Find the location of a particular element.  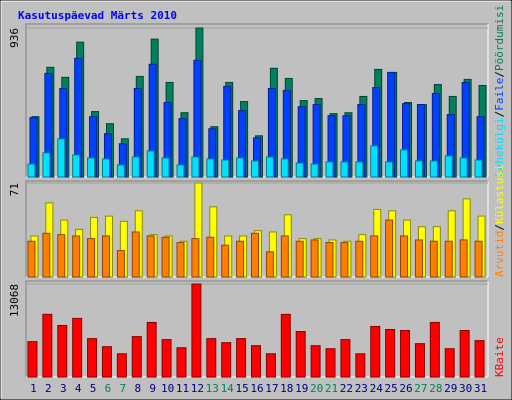

x-tick-label: 6 is located at coordinates (108, 388).